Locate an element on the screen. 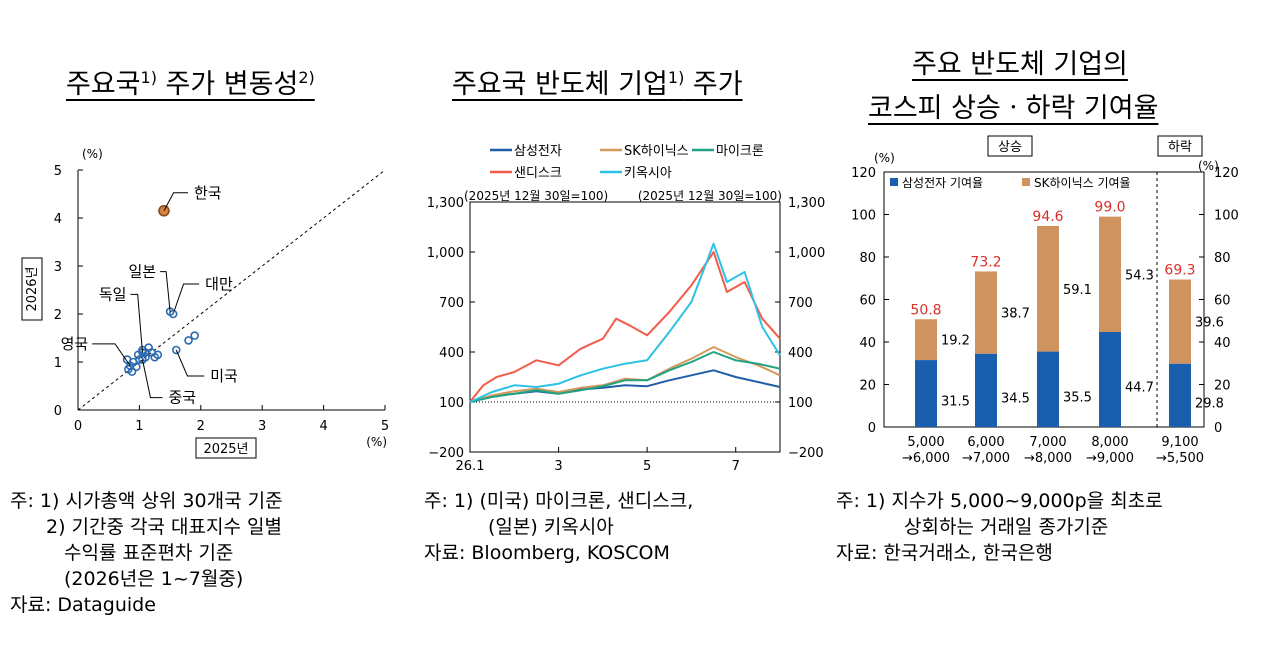 The width and height of the screenshot is (1280, 657). y-tick-label-right: 60 is located at coordinates (1222, 301).